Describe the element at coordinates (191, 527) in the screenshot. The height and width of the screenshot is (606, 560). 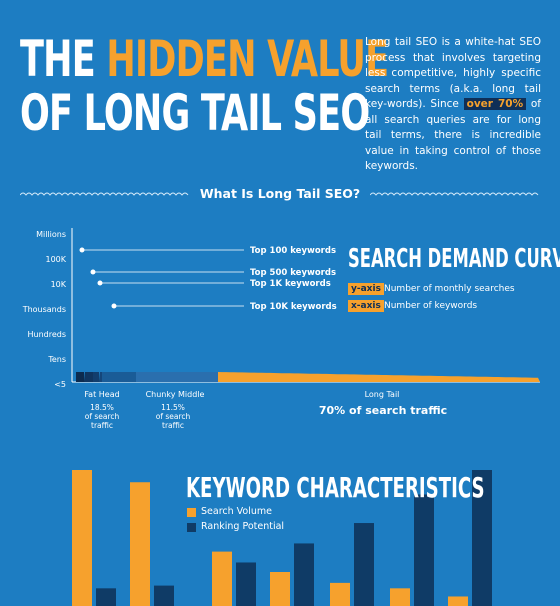
I see `legend-swatch-ranking-potential` at that location.